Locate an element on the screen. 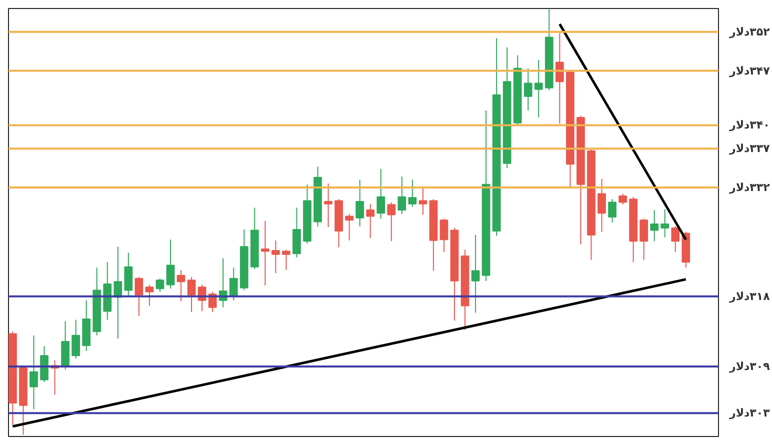 Image resolution: width=772 pixels, height=444 pixels. ref-line-label: ۳۰۳دلار is located at coordinates (749, 413).